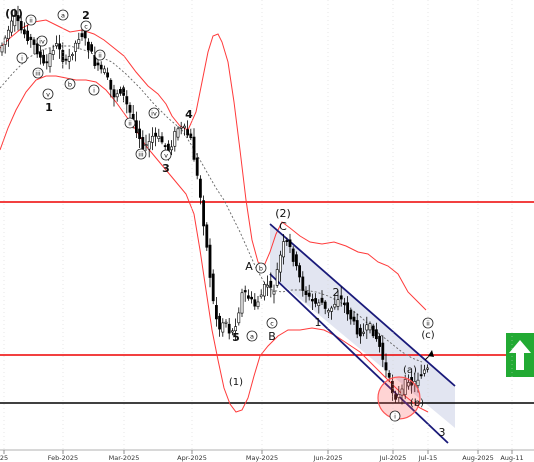 Image resolution: width=534 pixels, height=462 pixels. Describe the element at coordinates (520, 355) in the screenshot. I see `up-arrow-icon` at that location.